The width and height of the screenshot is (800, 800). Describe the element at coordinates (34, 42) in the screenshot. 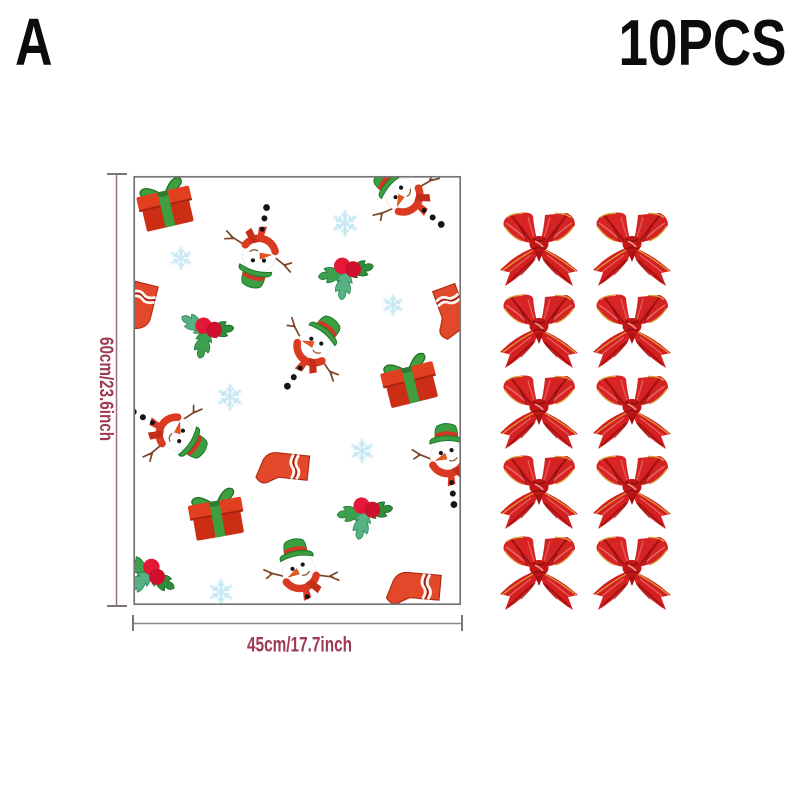

I see `svg-text: A` at that location.